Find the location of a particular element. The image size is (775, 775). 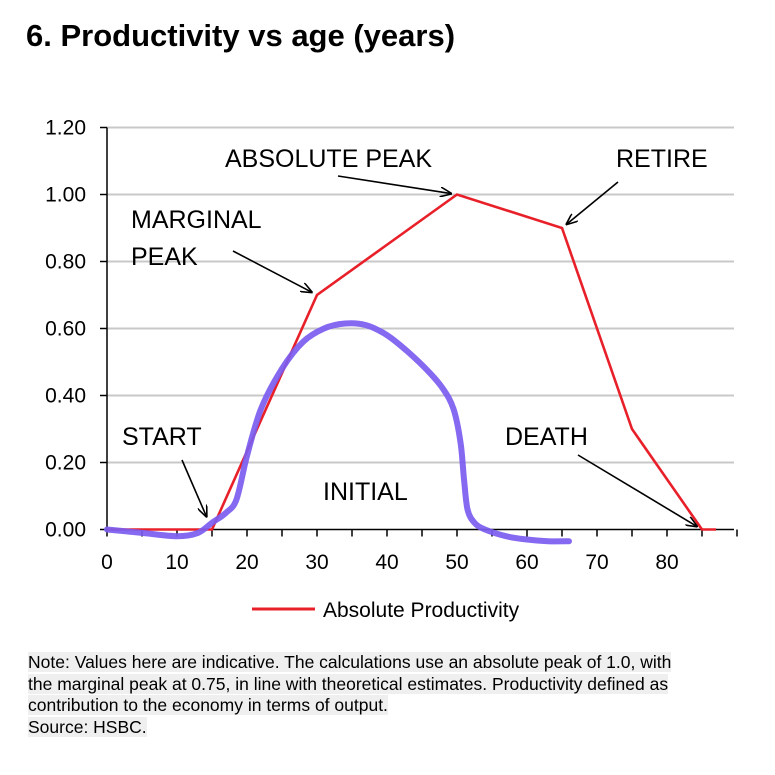

y-tick-label: 1.00 is located at coordinates (65, 195).